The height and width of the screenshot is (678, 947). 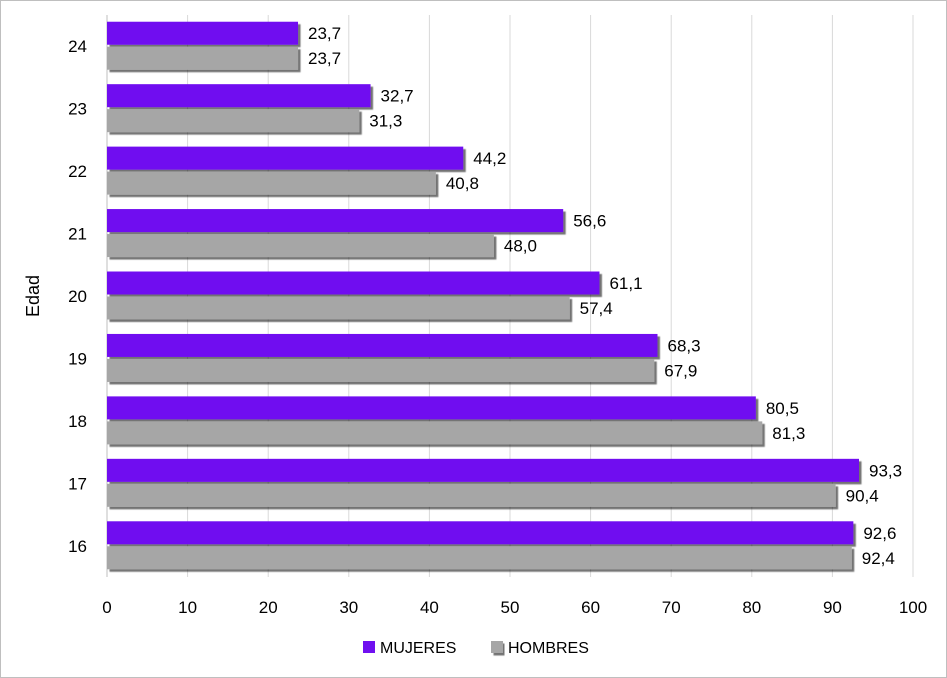 What do you see at coordinates (462, 183) in the screenshot?
I see `data-label-hombres-22: 40,8` at bounding box center [462, 183].